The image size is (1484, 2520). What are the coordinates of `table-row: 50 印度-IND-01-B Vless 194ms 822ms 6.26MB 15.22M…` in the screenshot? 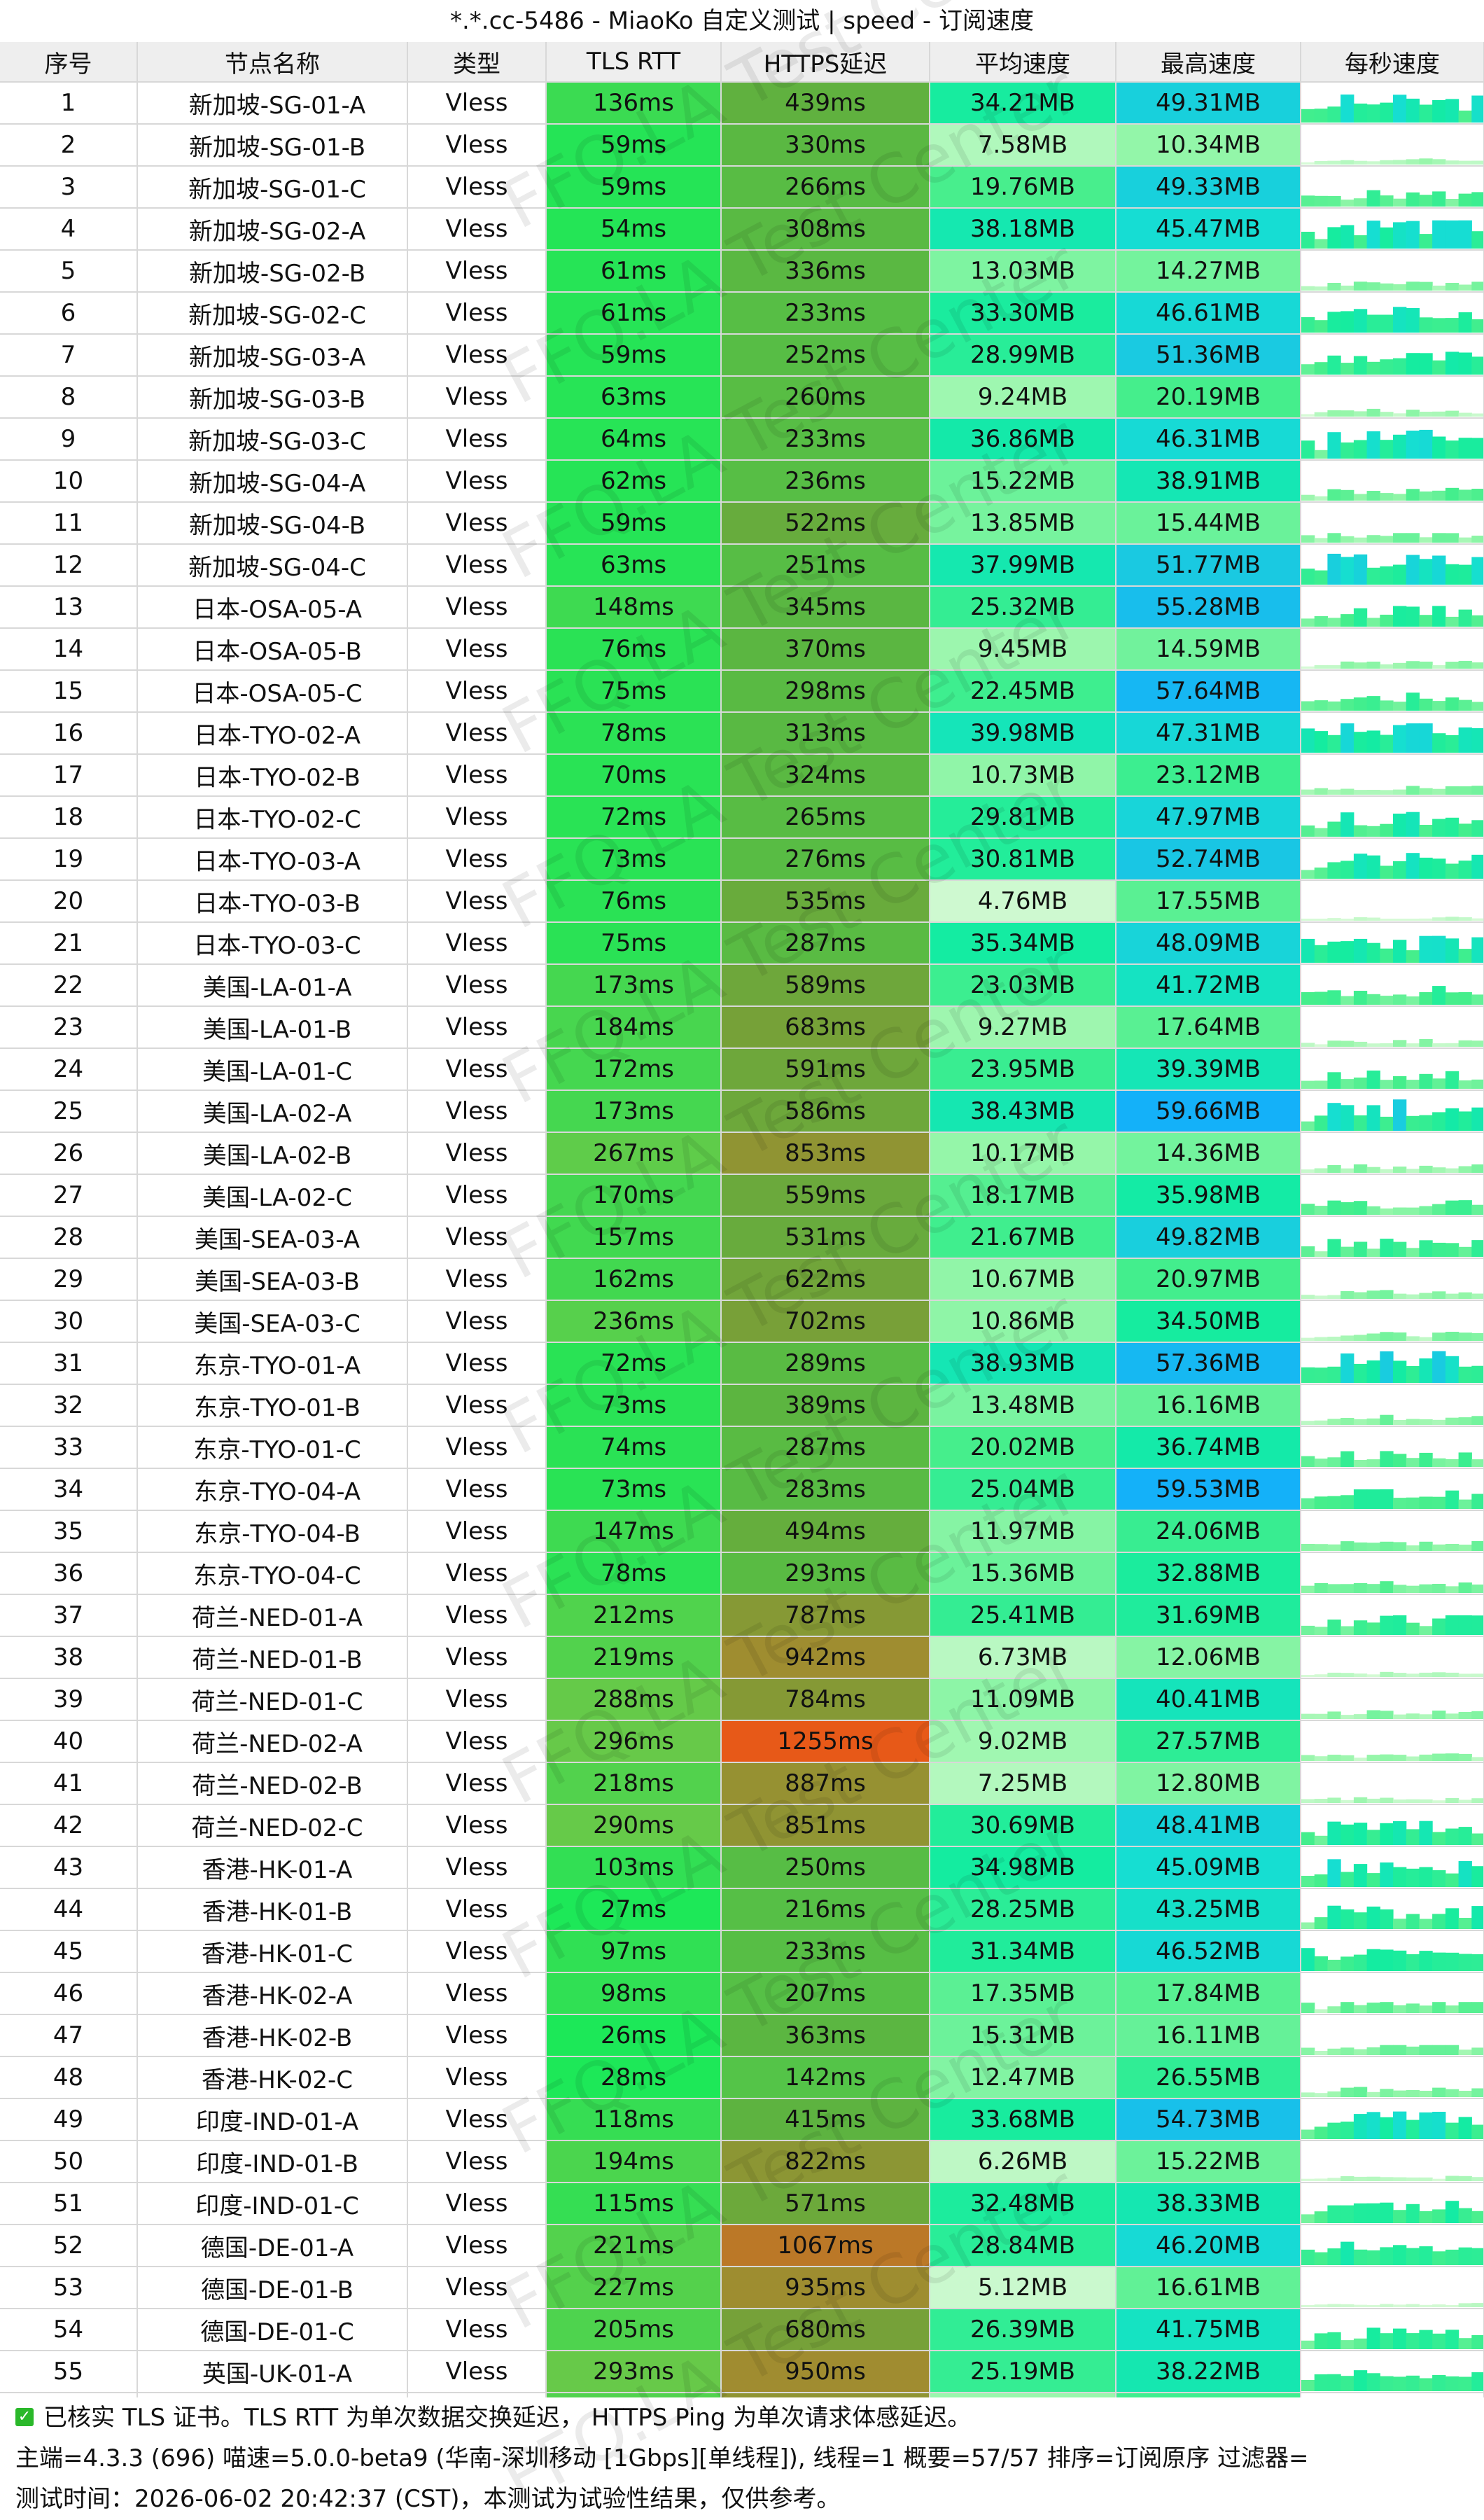 It's located at (742, 2161).